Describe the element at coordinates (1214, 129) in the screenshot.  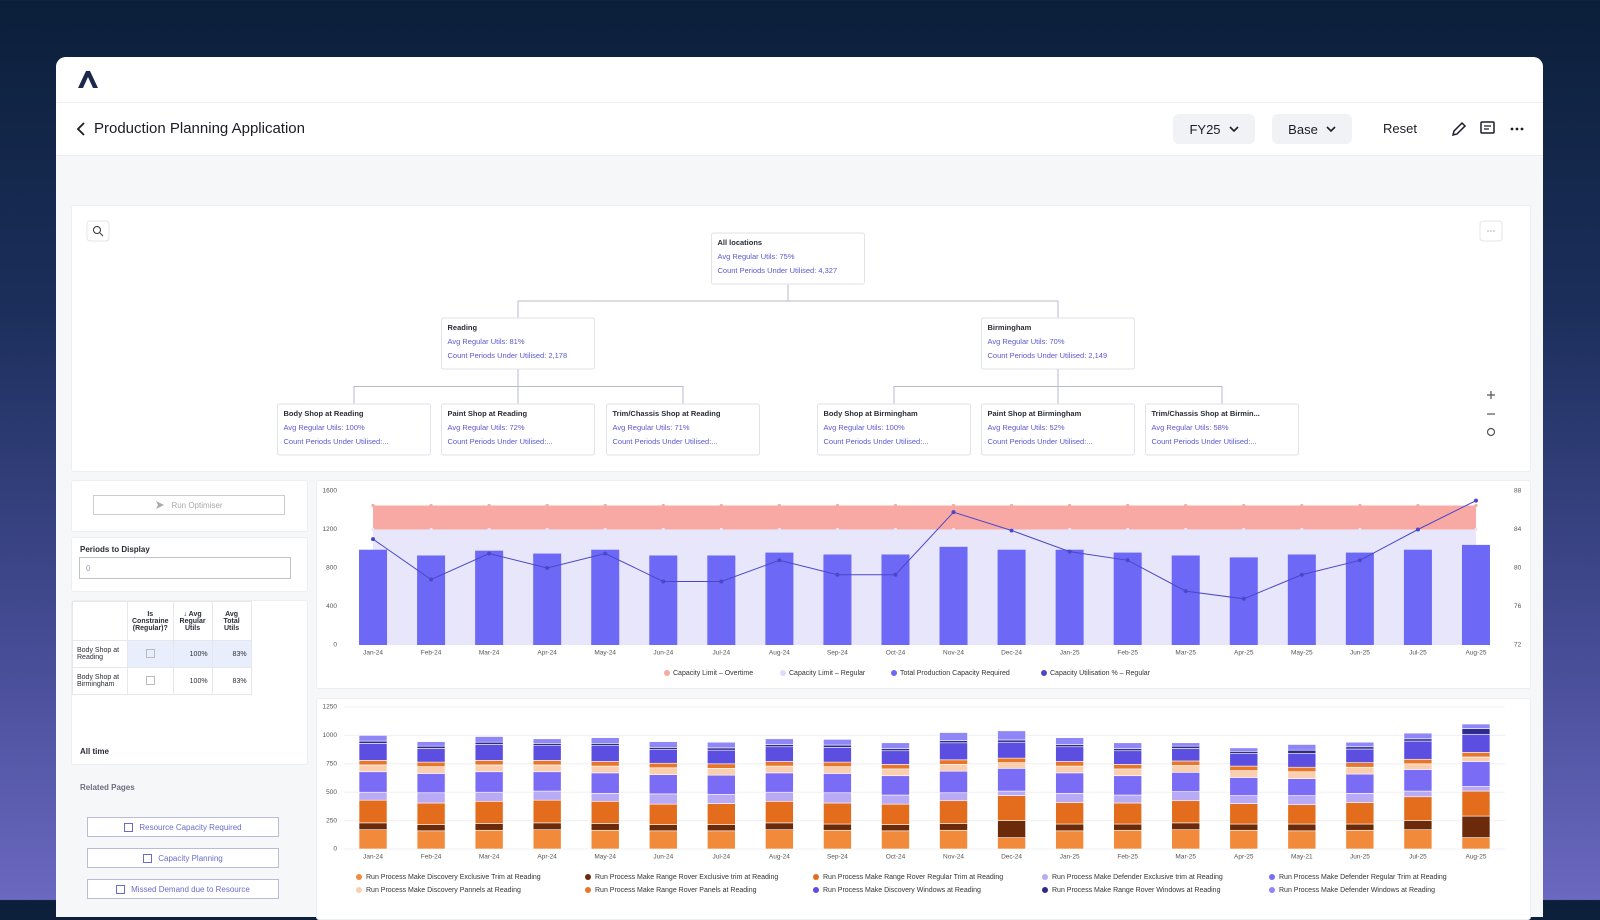
I see `scenario-dropdown: FY25` at that location.